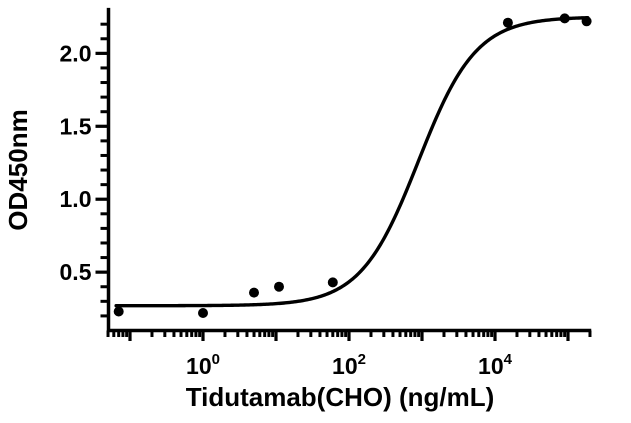 The image size is (631, 423). I want to click on y-tick-label: 1.0, so click(76, 199).